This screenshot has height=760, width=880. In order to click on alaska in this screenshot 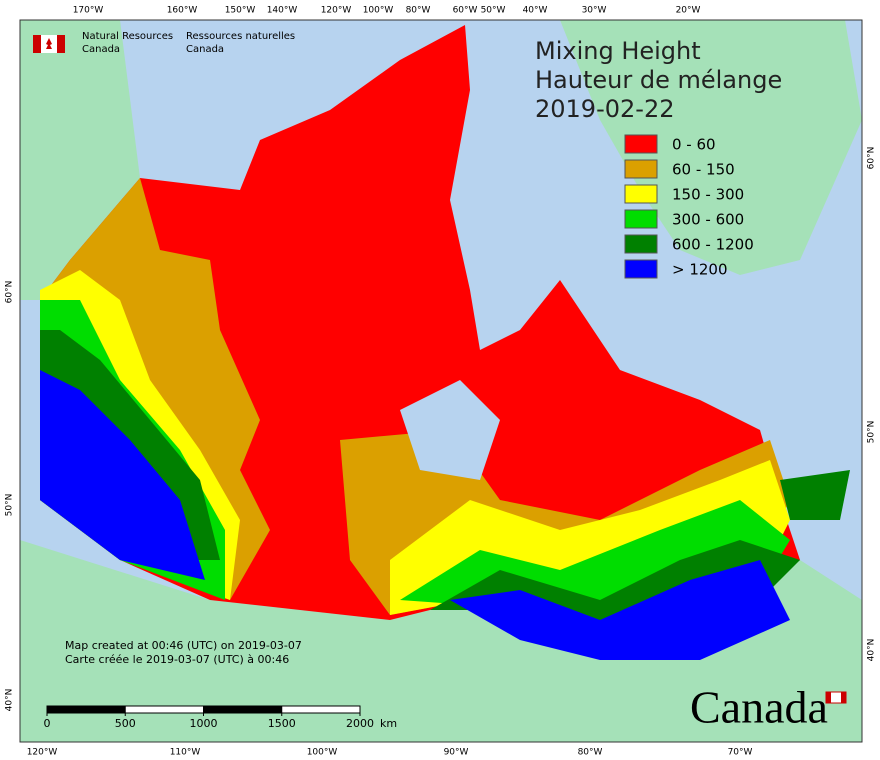, I will do `click(80, 160)`.